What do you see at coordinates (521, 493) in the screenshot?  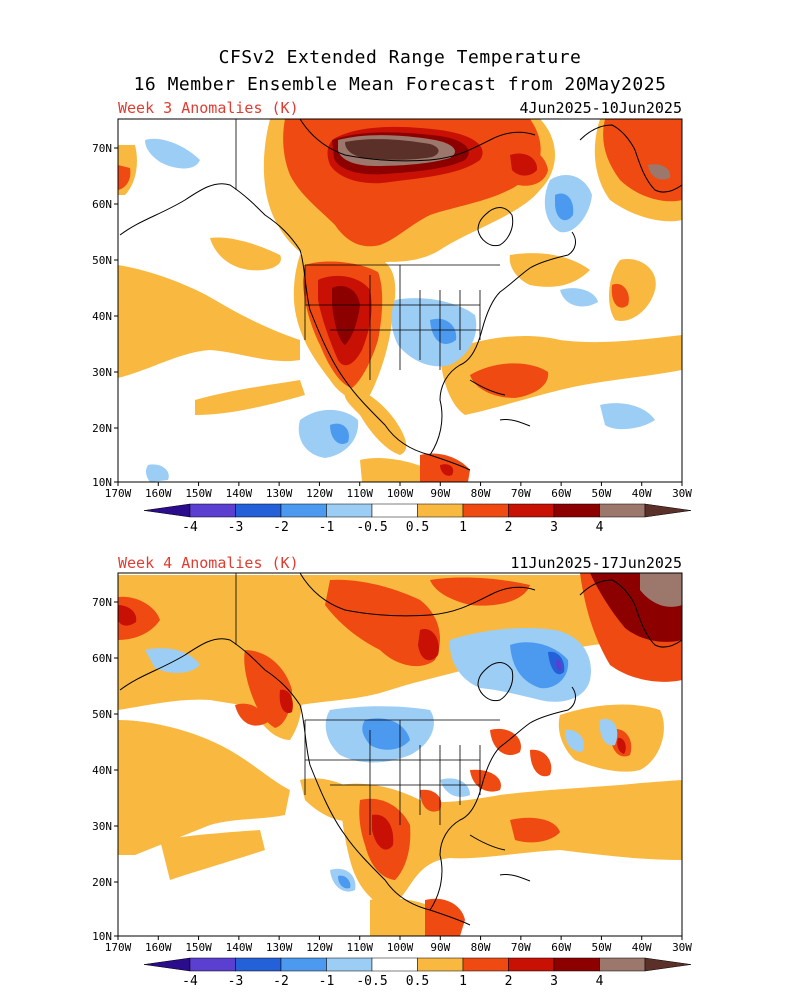 I see `week3-lon-label: 70W` at bounding box center [521, 493].